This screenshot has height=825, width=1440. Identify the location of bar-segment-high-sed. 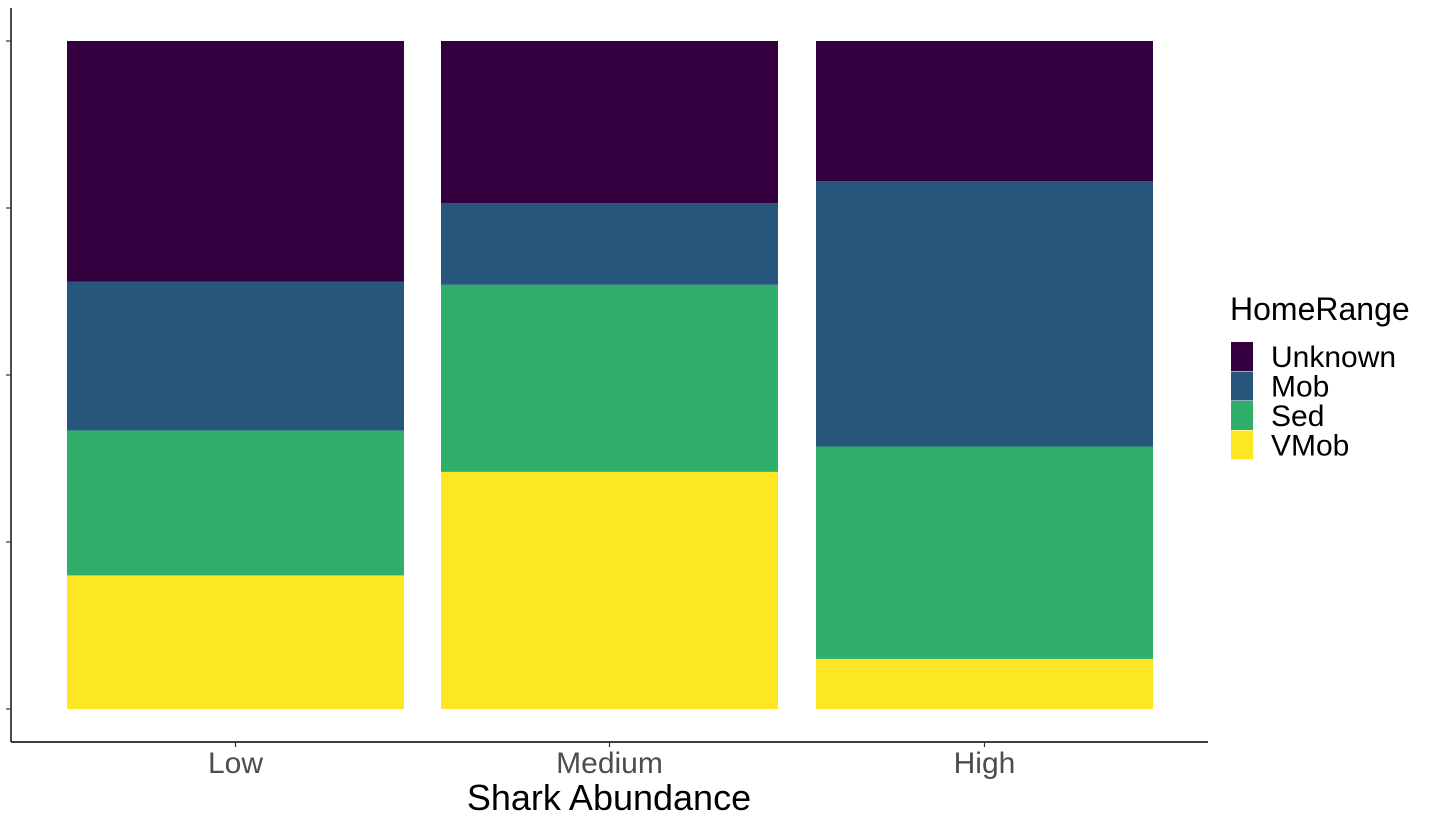
(984, 552).